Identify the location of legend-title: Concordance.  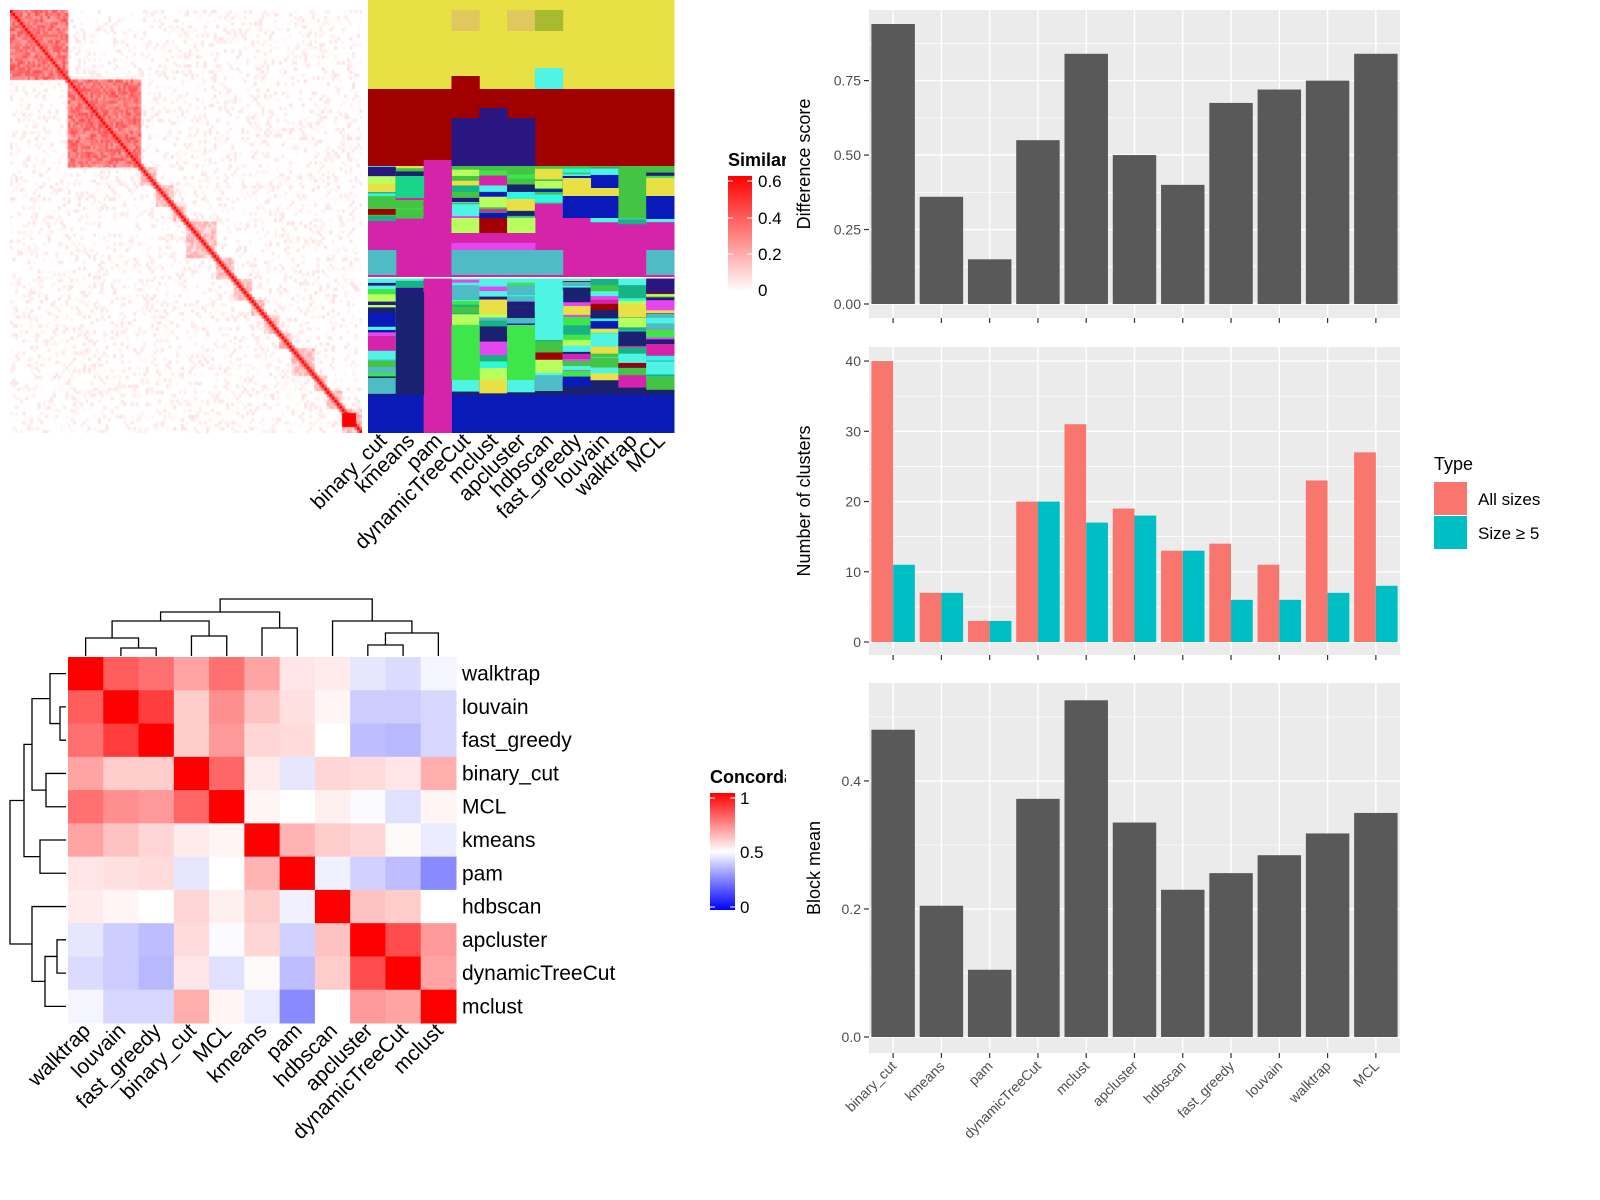
(767, 777).